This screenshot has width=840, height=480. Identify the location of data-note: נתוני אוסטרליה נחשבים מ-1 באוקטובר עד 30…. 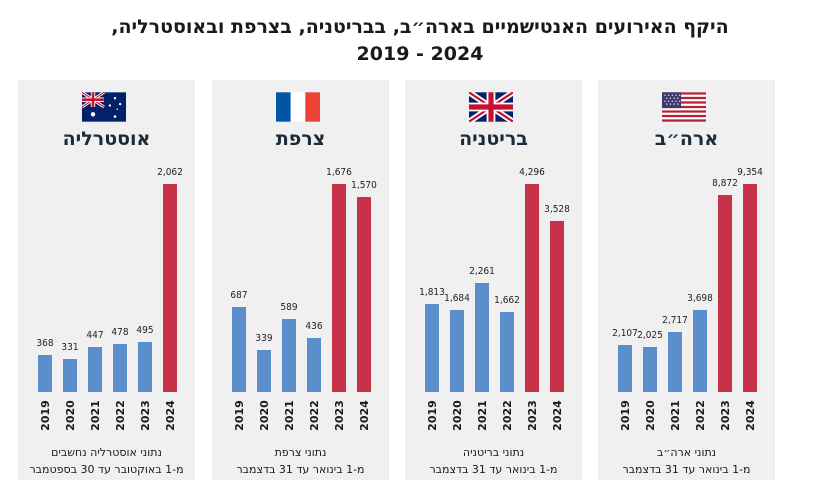
(106, 461).